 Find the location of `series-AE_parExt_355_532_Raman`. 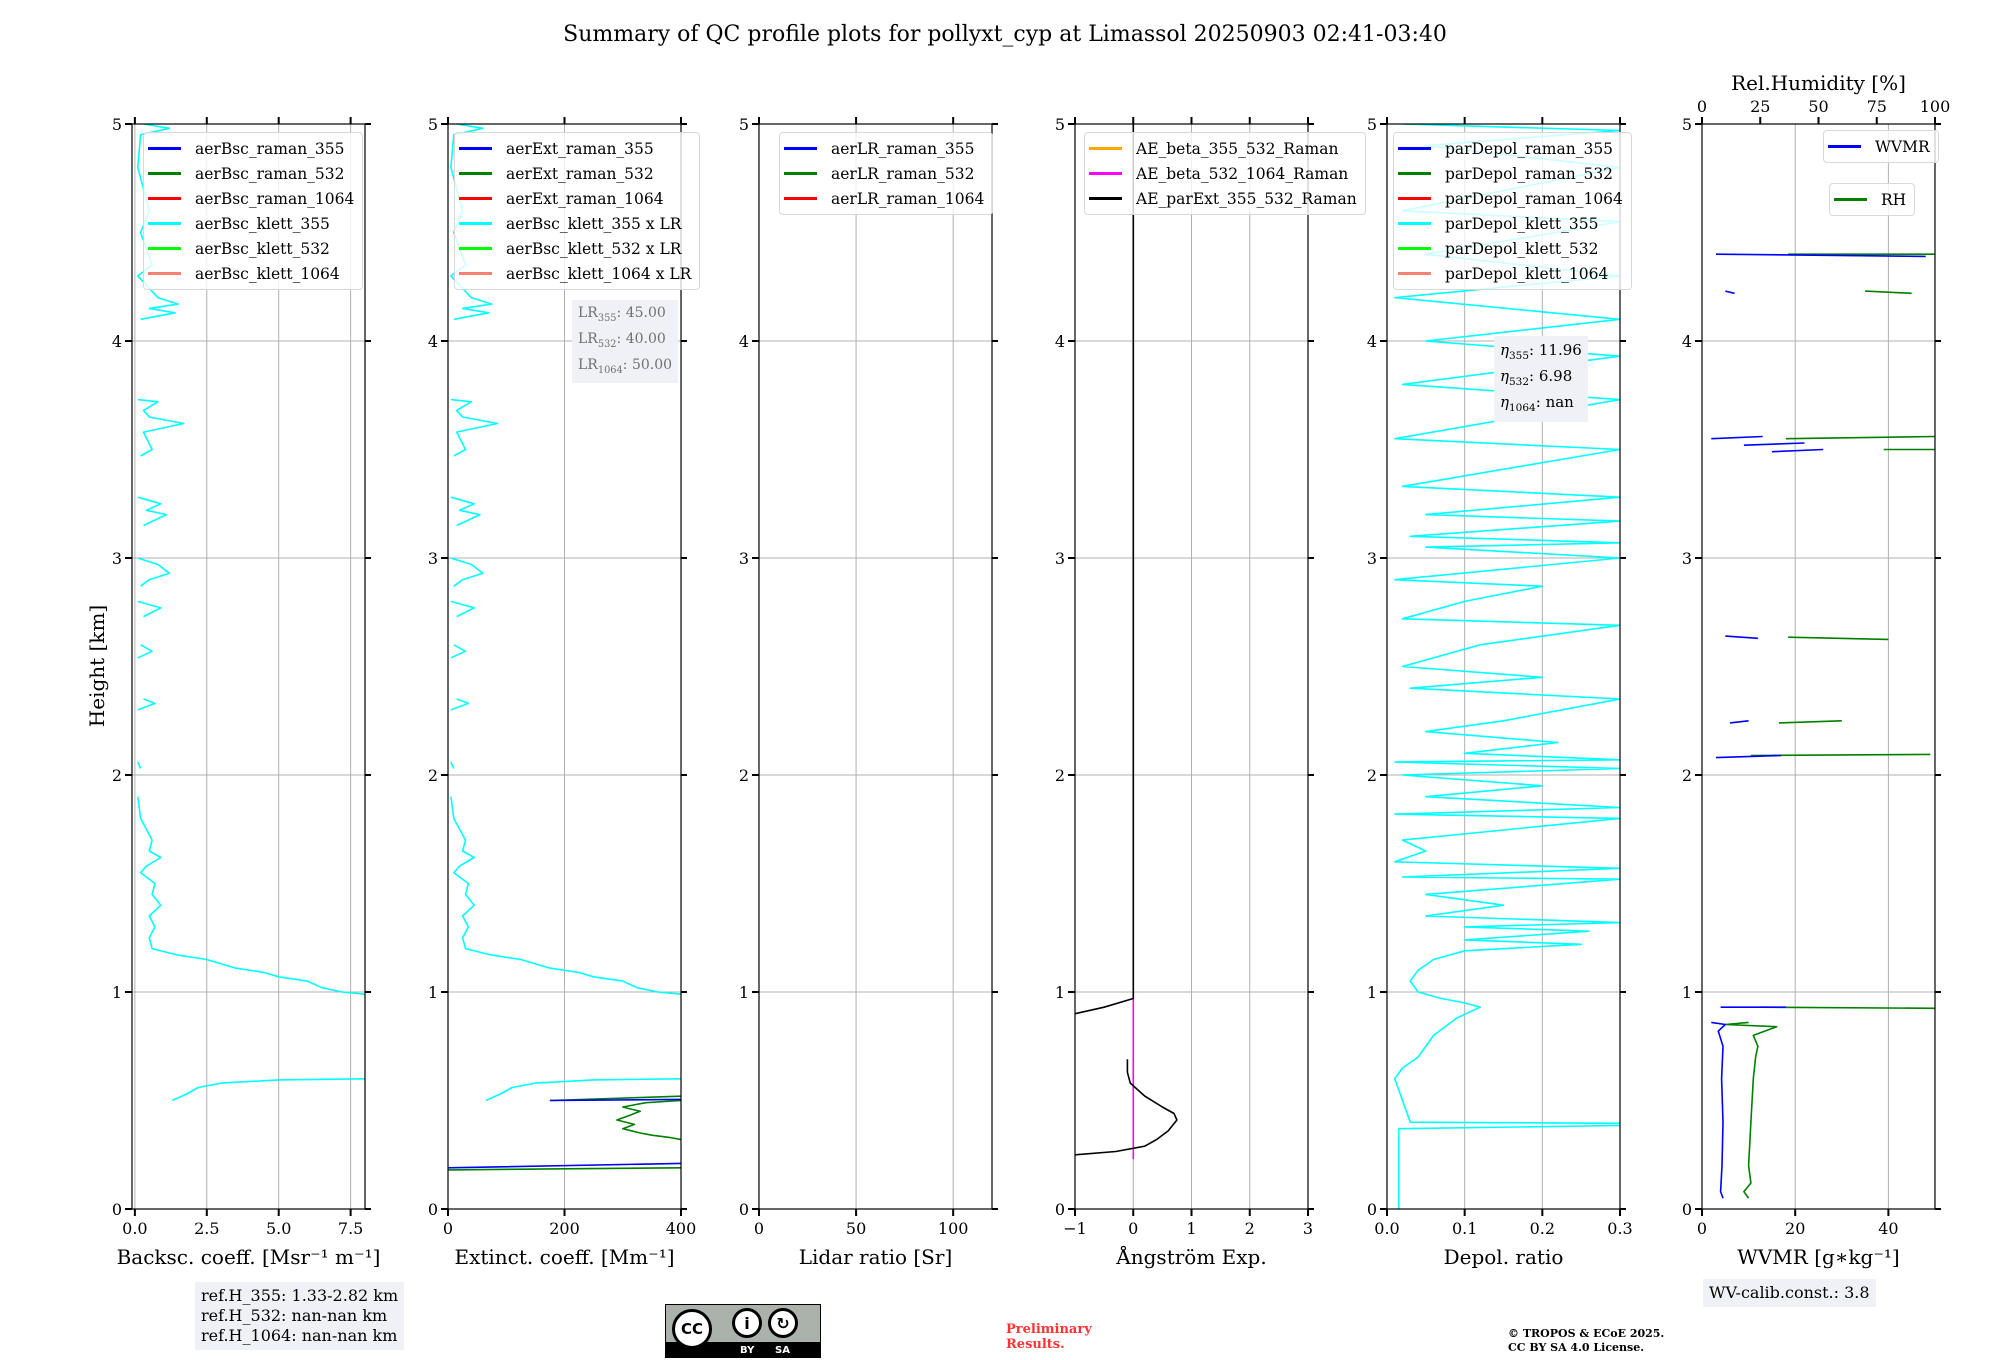

series-AE_parExt_355_532_Raman is located at coordinates (1126, 640).